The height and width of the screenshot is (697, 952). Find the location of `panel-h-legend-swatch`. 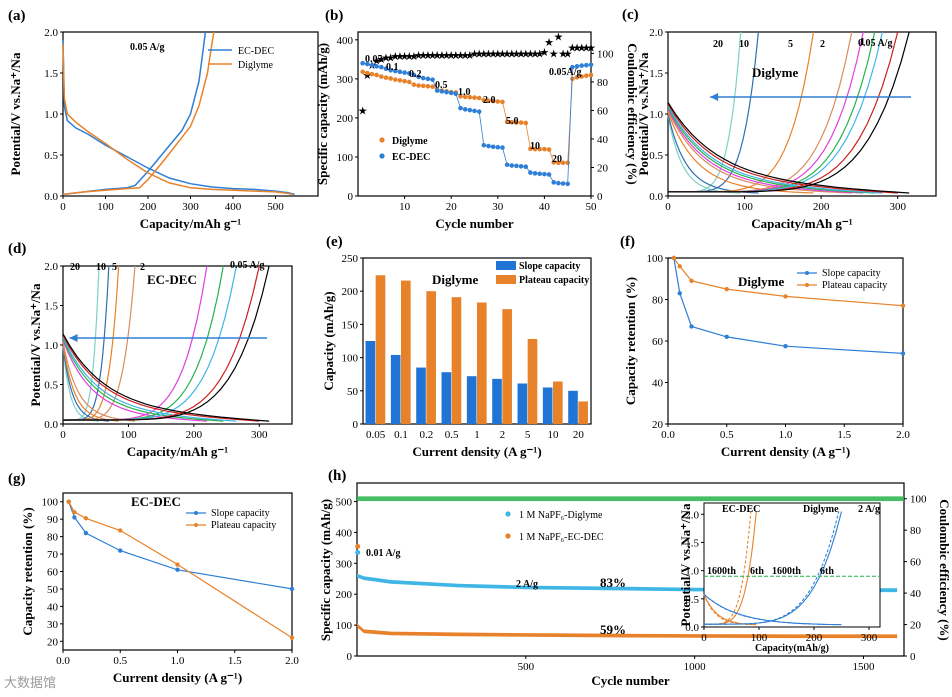

panel-h-legend-swatch is located at coordinates (508, 536).